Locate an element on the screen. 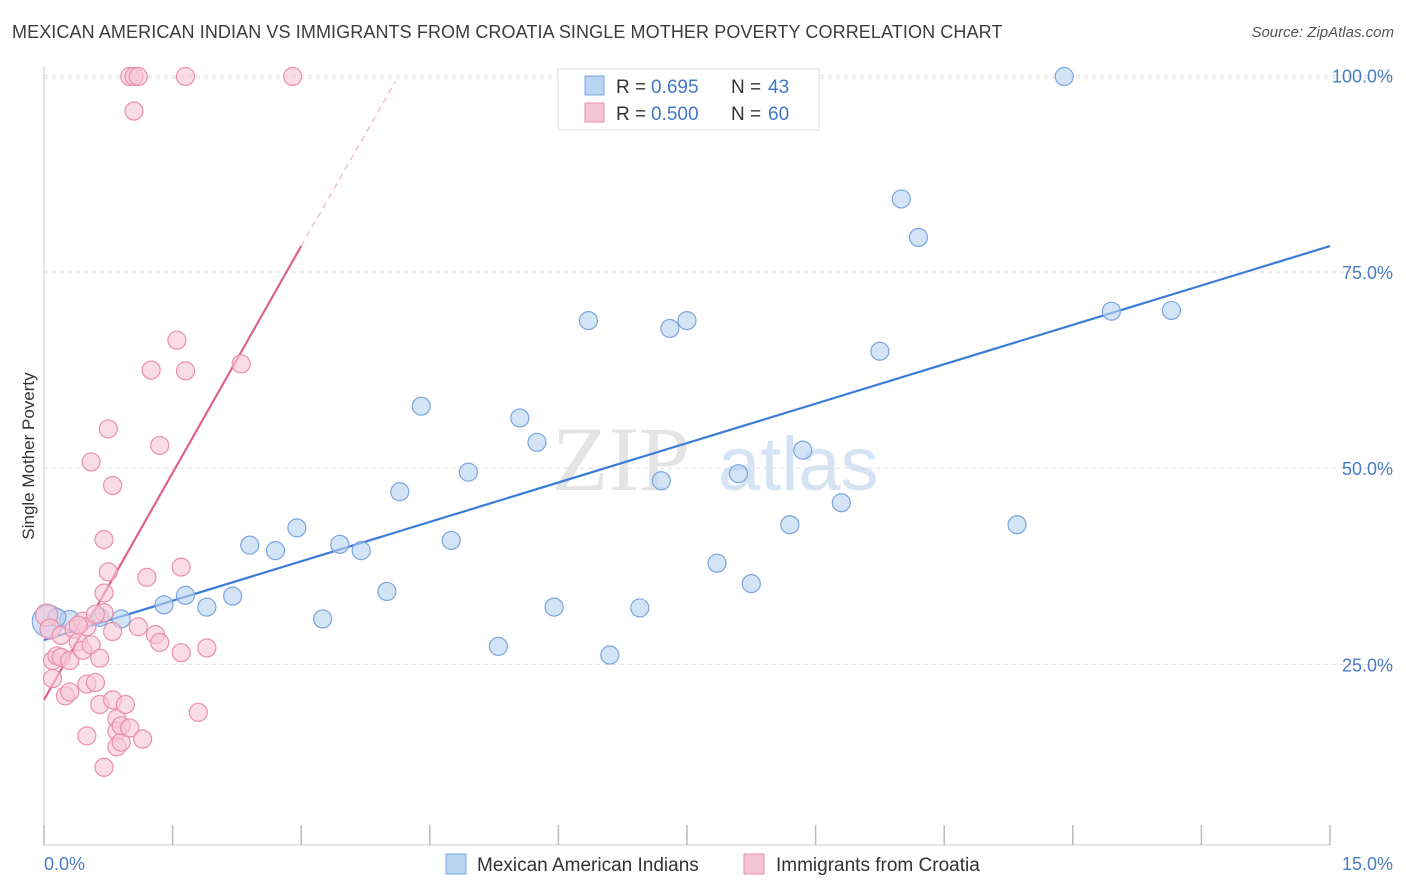 The image size is (1406, 892). bottom-legend-swatch-blue is located at coordinates (456, 864).